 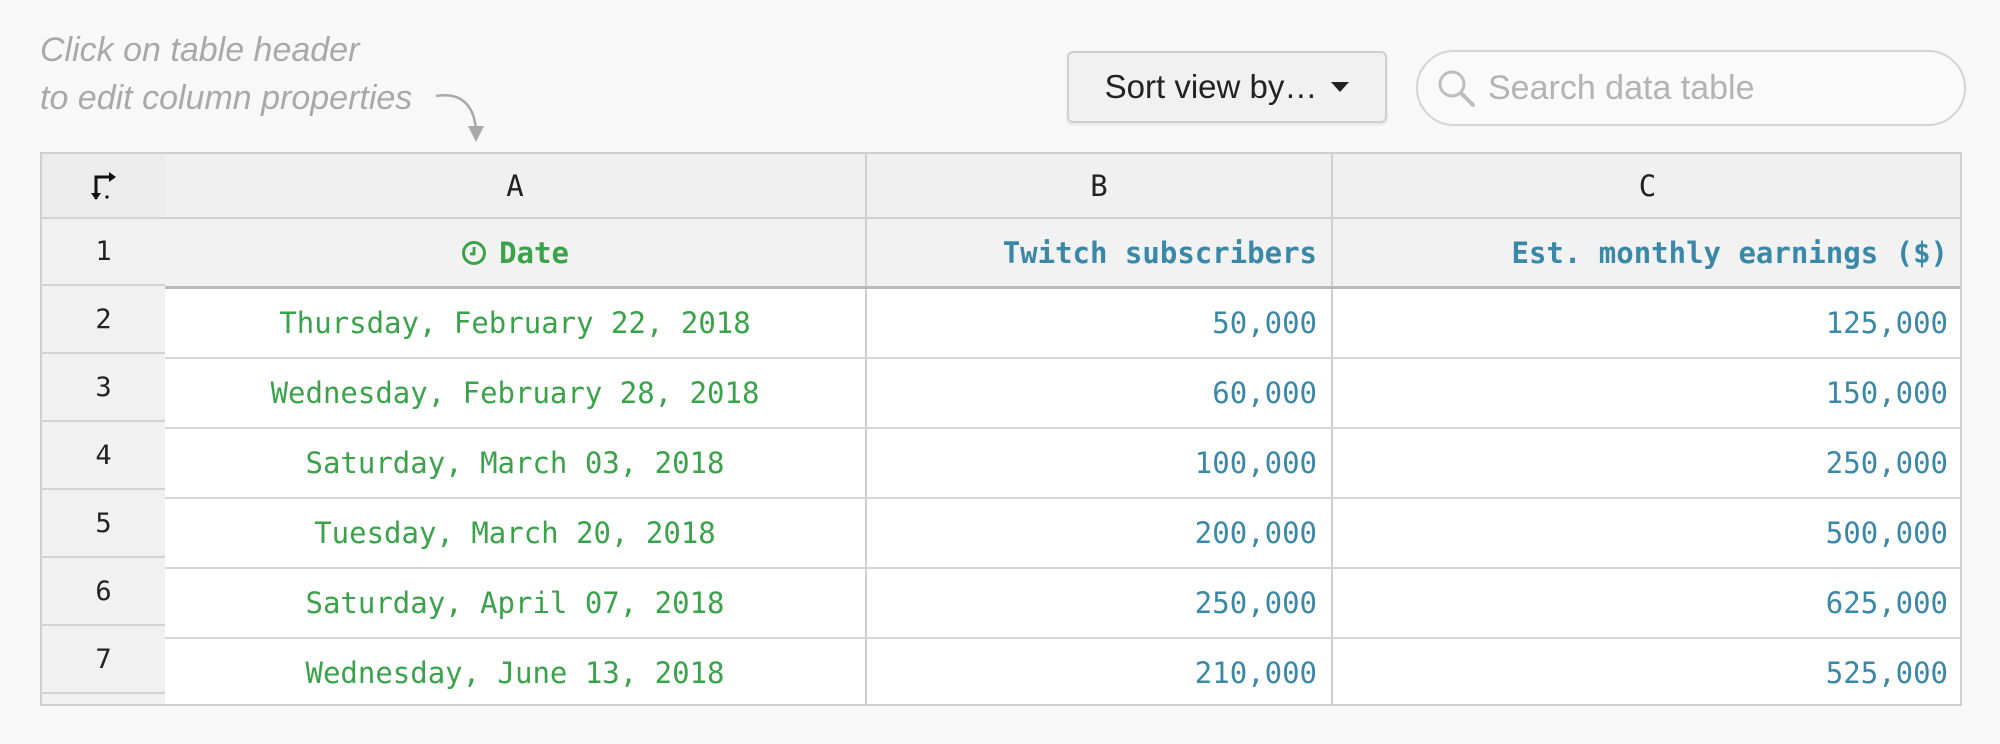 I want to click on subscribers-cell: 200,000, so click(x=1100, y=533).